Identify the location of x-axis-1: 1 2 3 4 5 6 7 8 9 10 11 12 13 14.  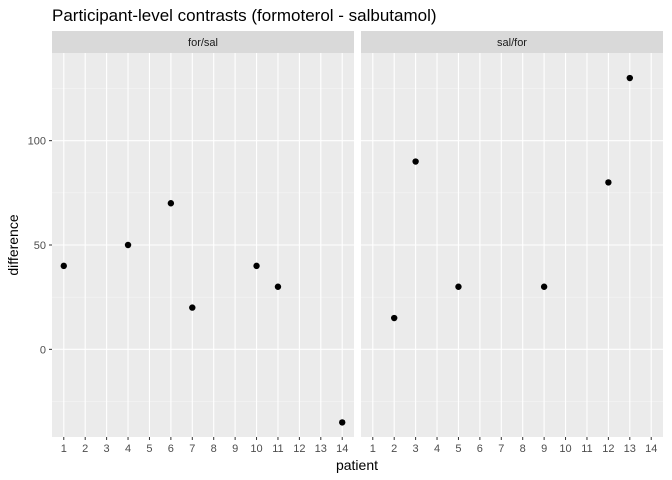
(204, 446).